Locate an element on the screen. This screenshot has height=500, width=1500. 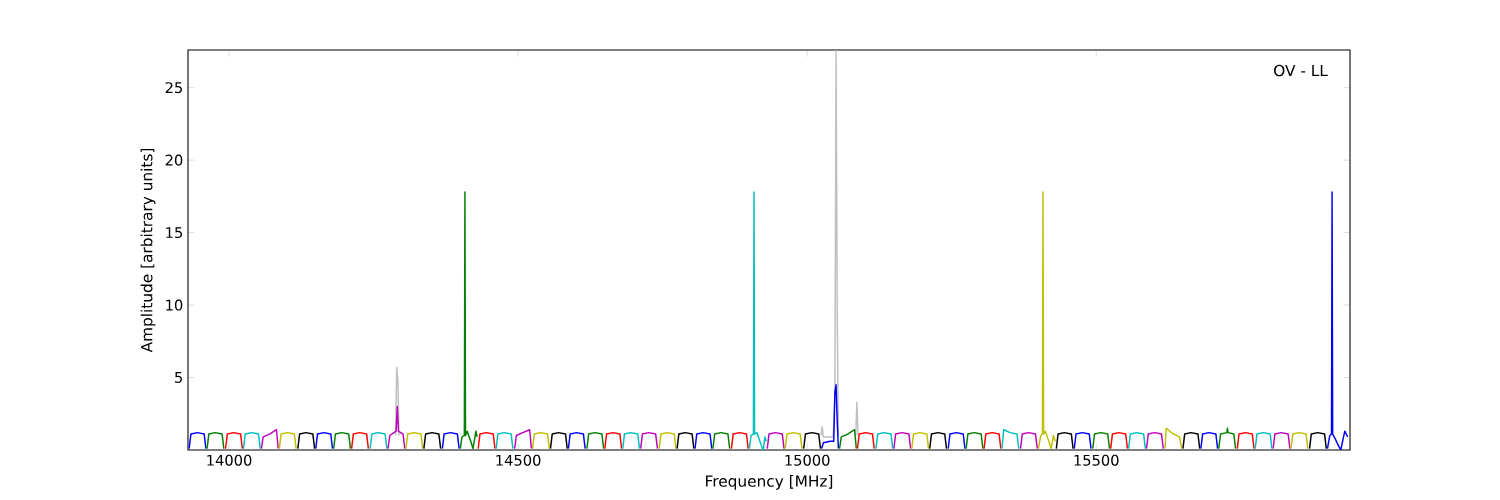
x-axis-title: Frequency [MHz] is located at coordinates (769, 482).